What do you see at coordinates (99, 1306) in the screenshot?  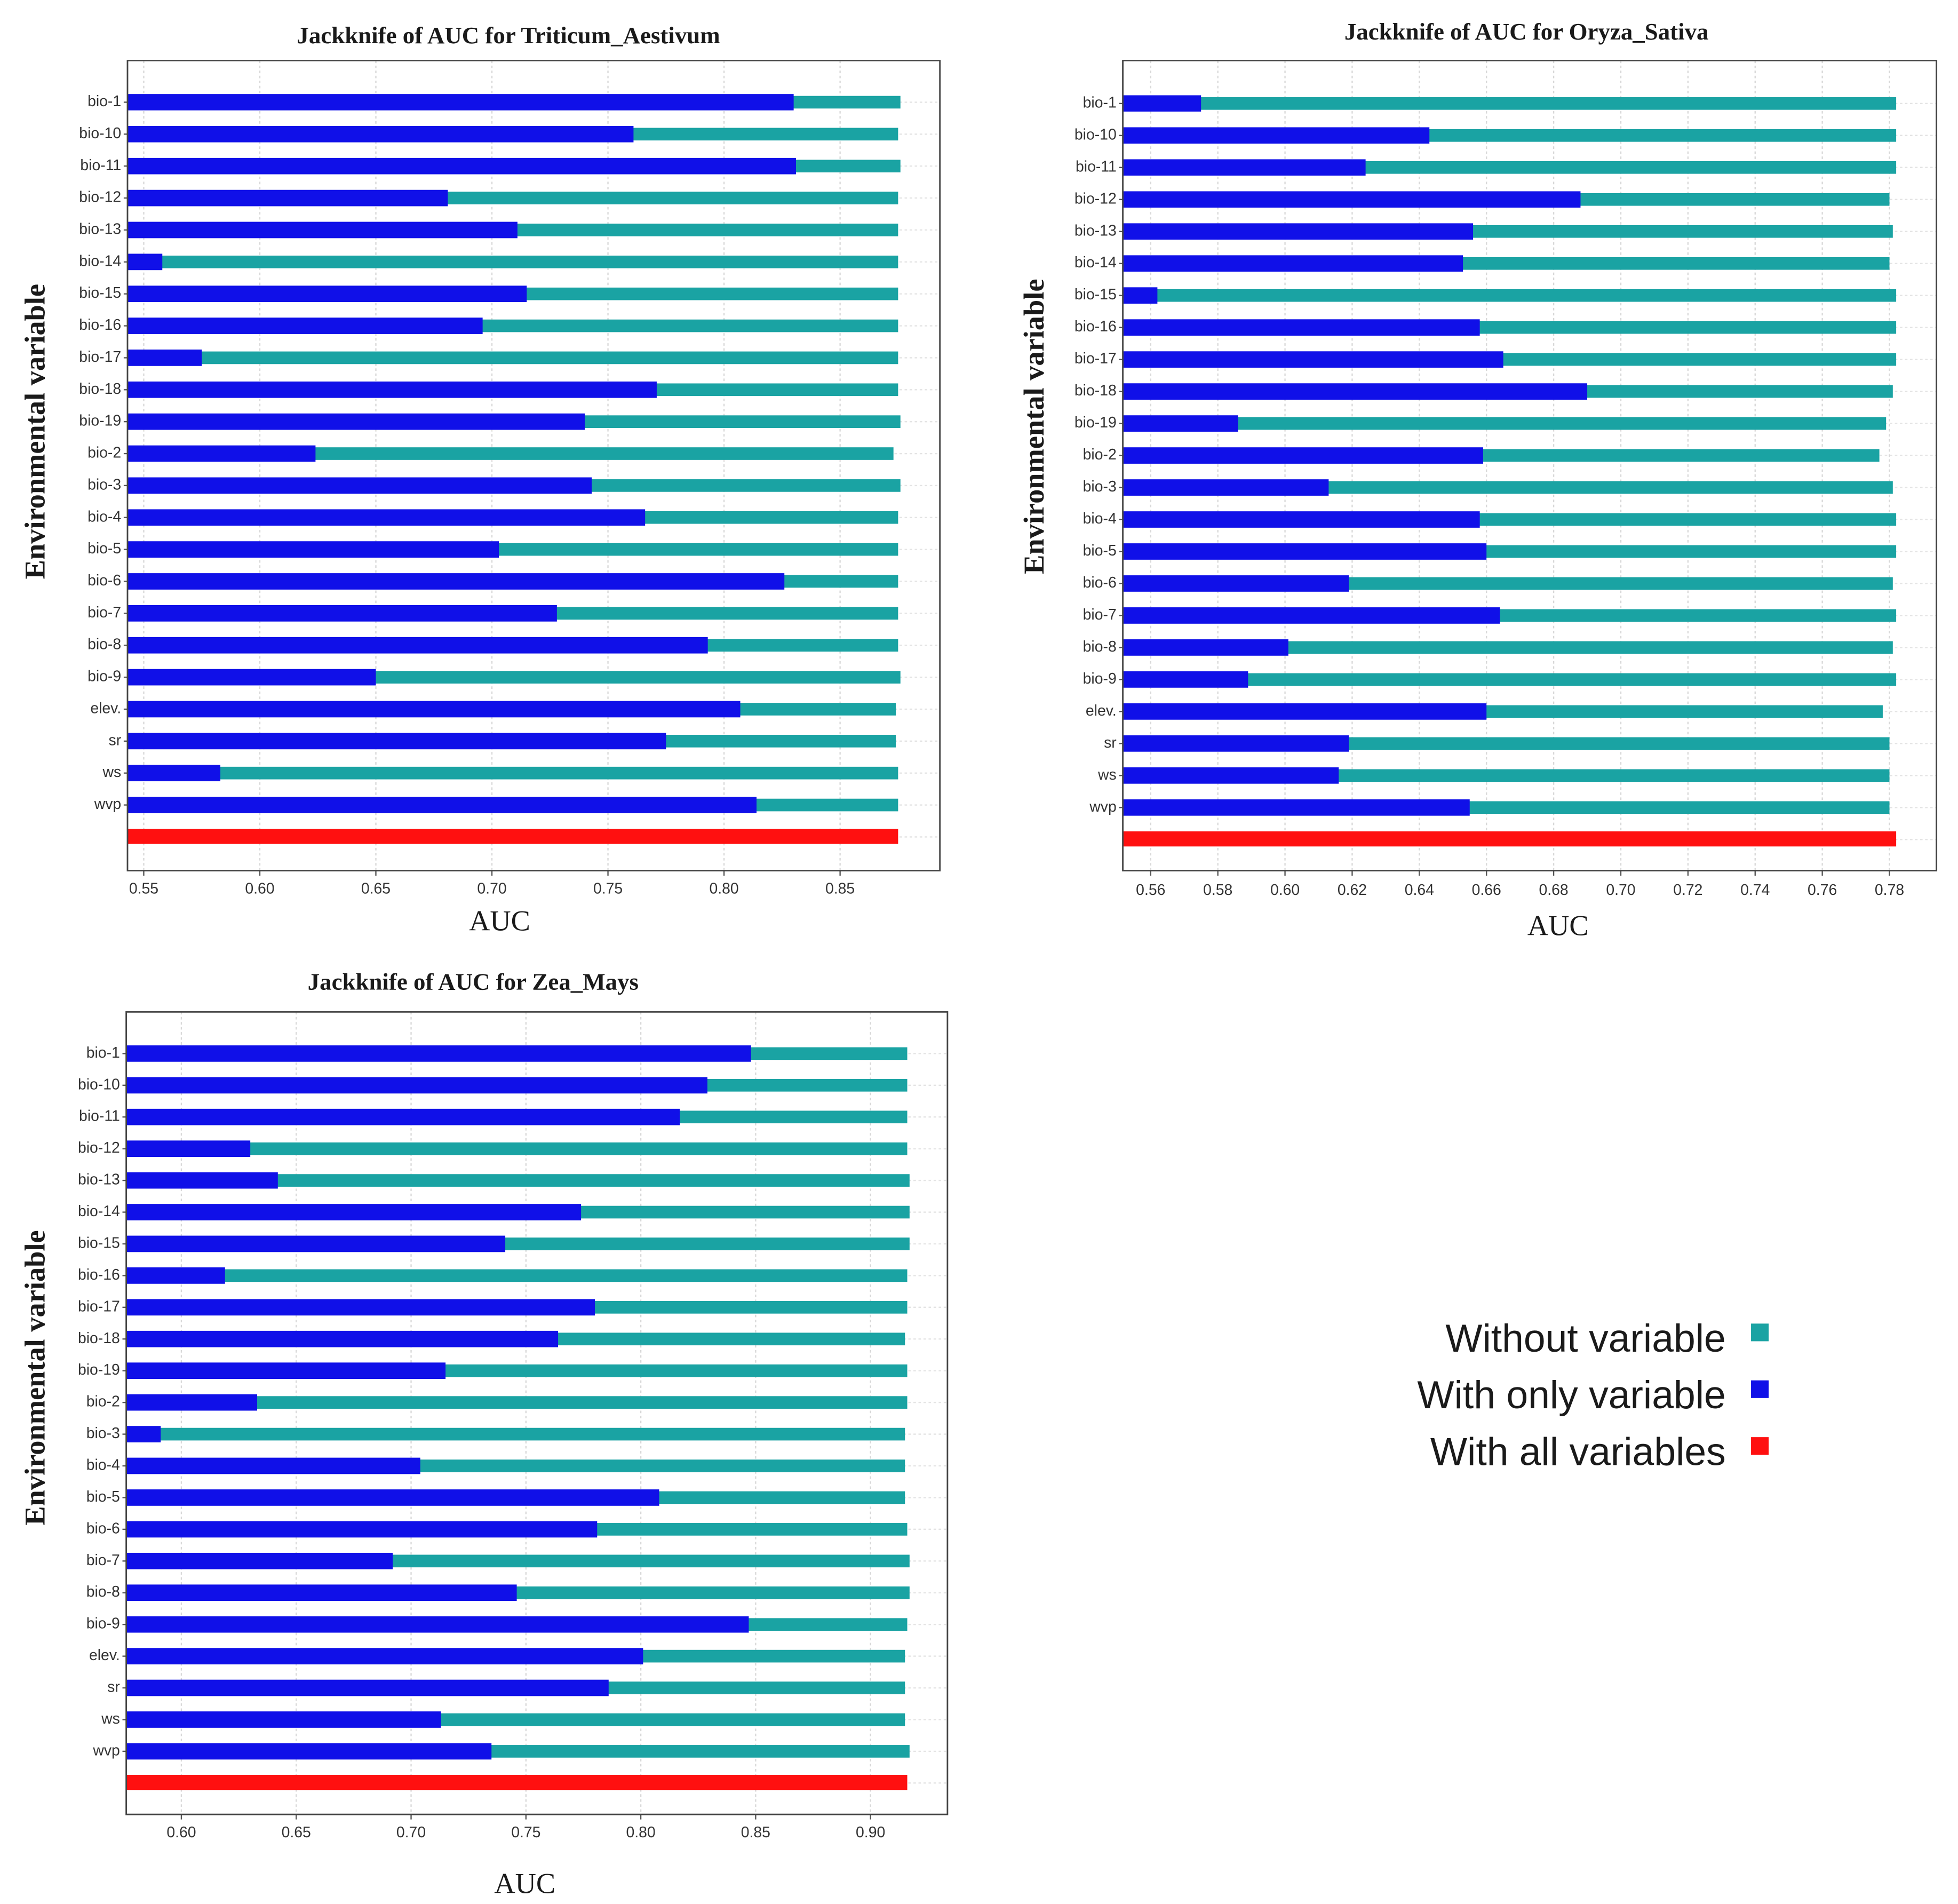 I see `y-tick-label: bio-17` at bounding box center [99, 1306].